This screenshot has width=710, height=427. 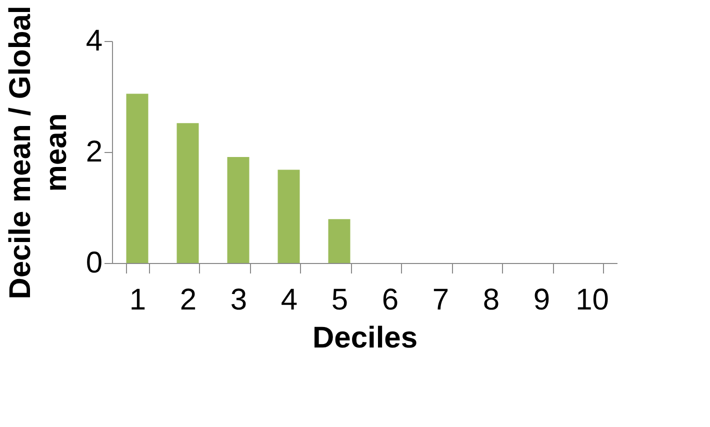 I want to click on x-tick-label: 6, so click(x=390, y=300).